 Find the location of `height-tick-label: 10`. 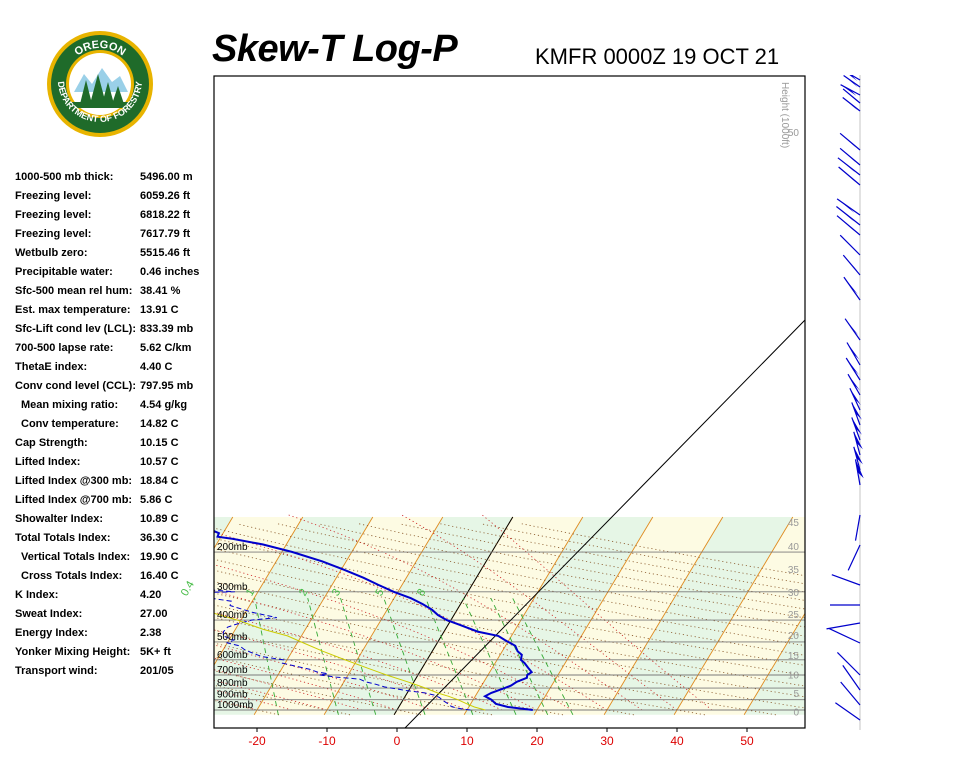

height-tick-label: 10 is located at coordinates (794, 676).